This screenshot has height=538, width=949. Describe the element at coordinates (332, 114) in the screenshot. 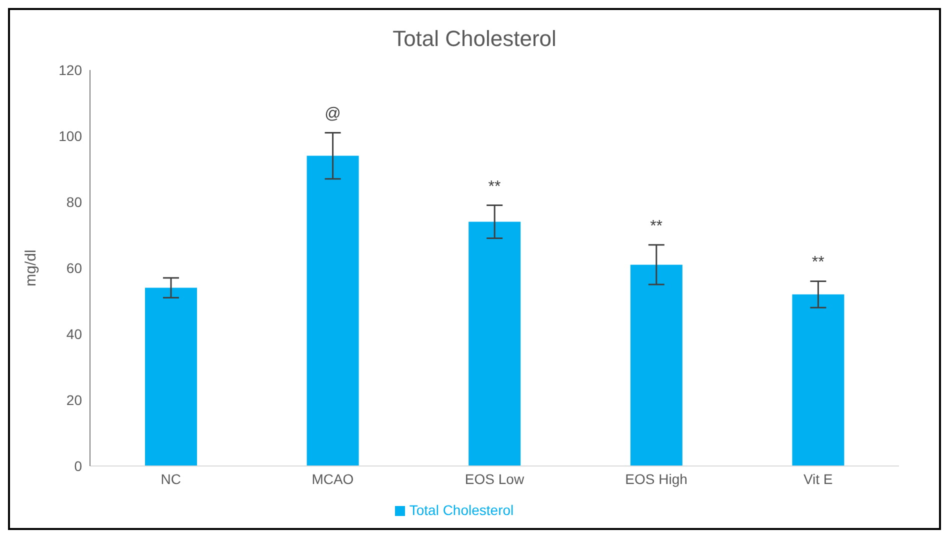

I see `annotation: @` at that location.